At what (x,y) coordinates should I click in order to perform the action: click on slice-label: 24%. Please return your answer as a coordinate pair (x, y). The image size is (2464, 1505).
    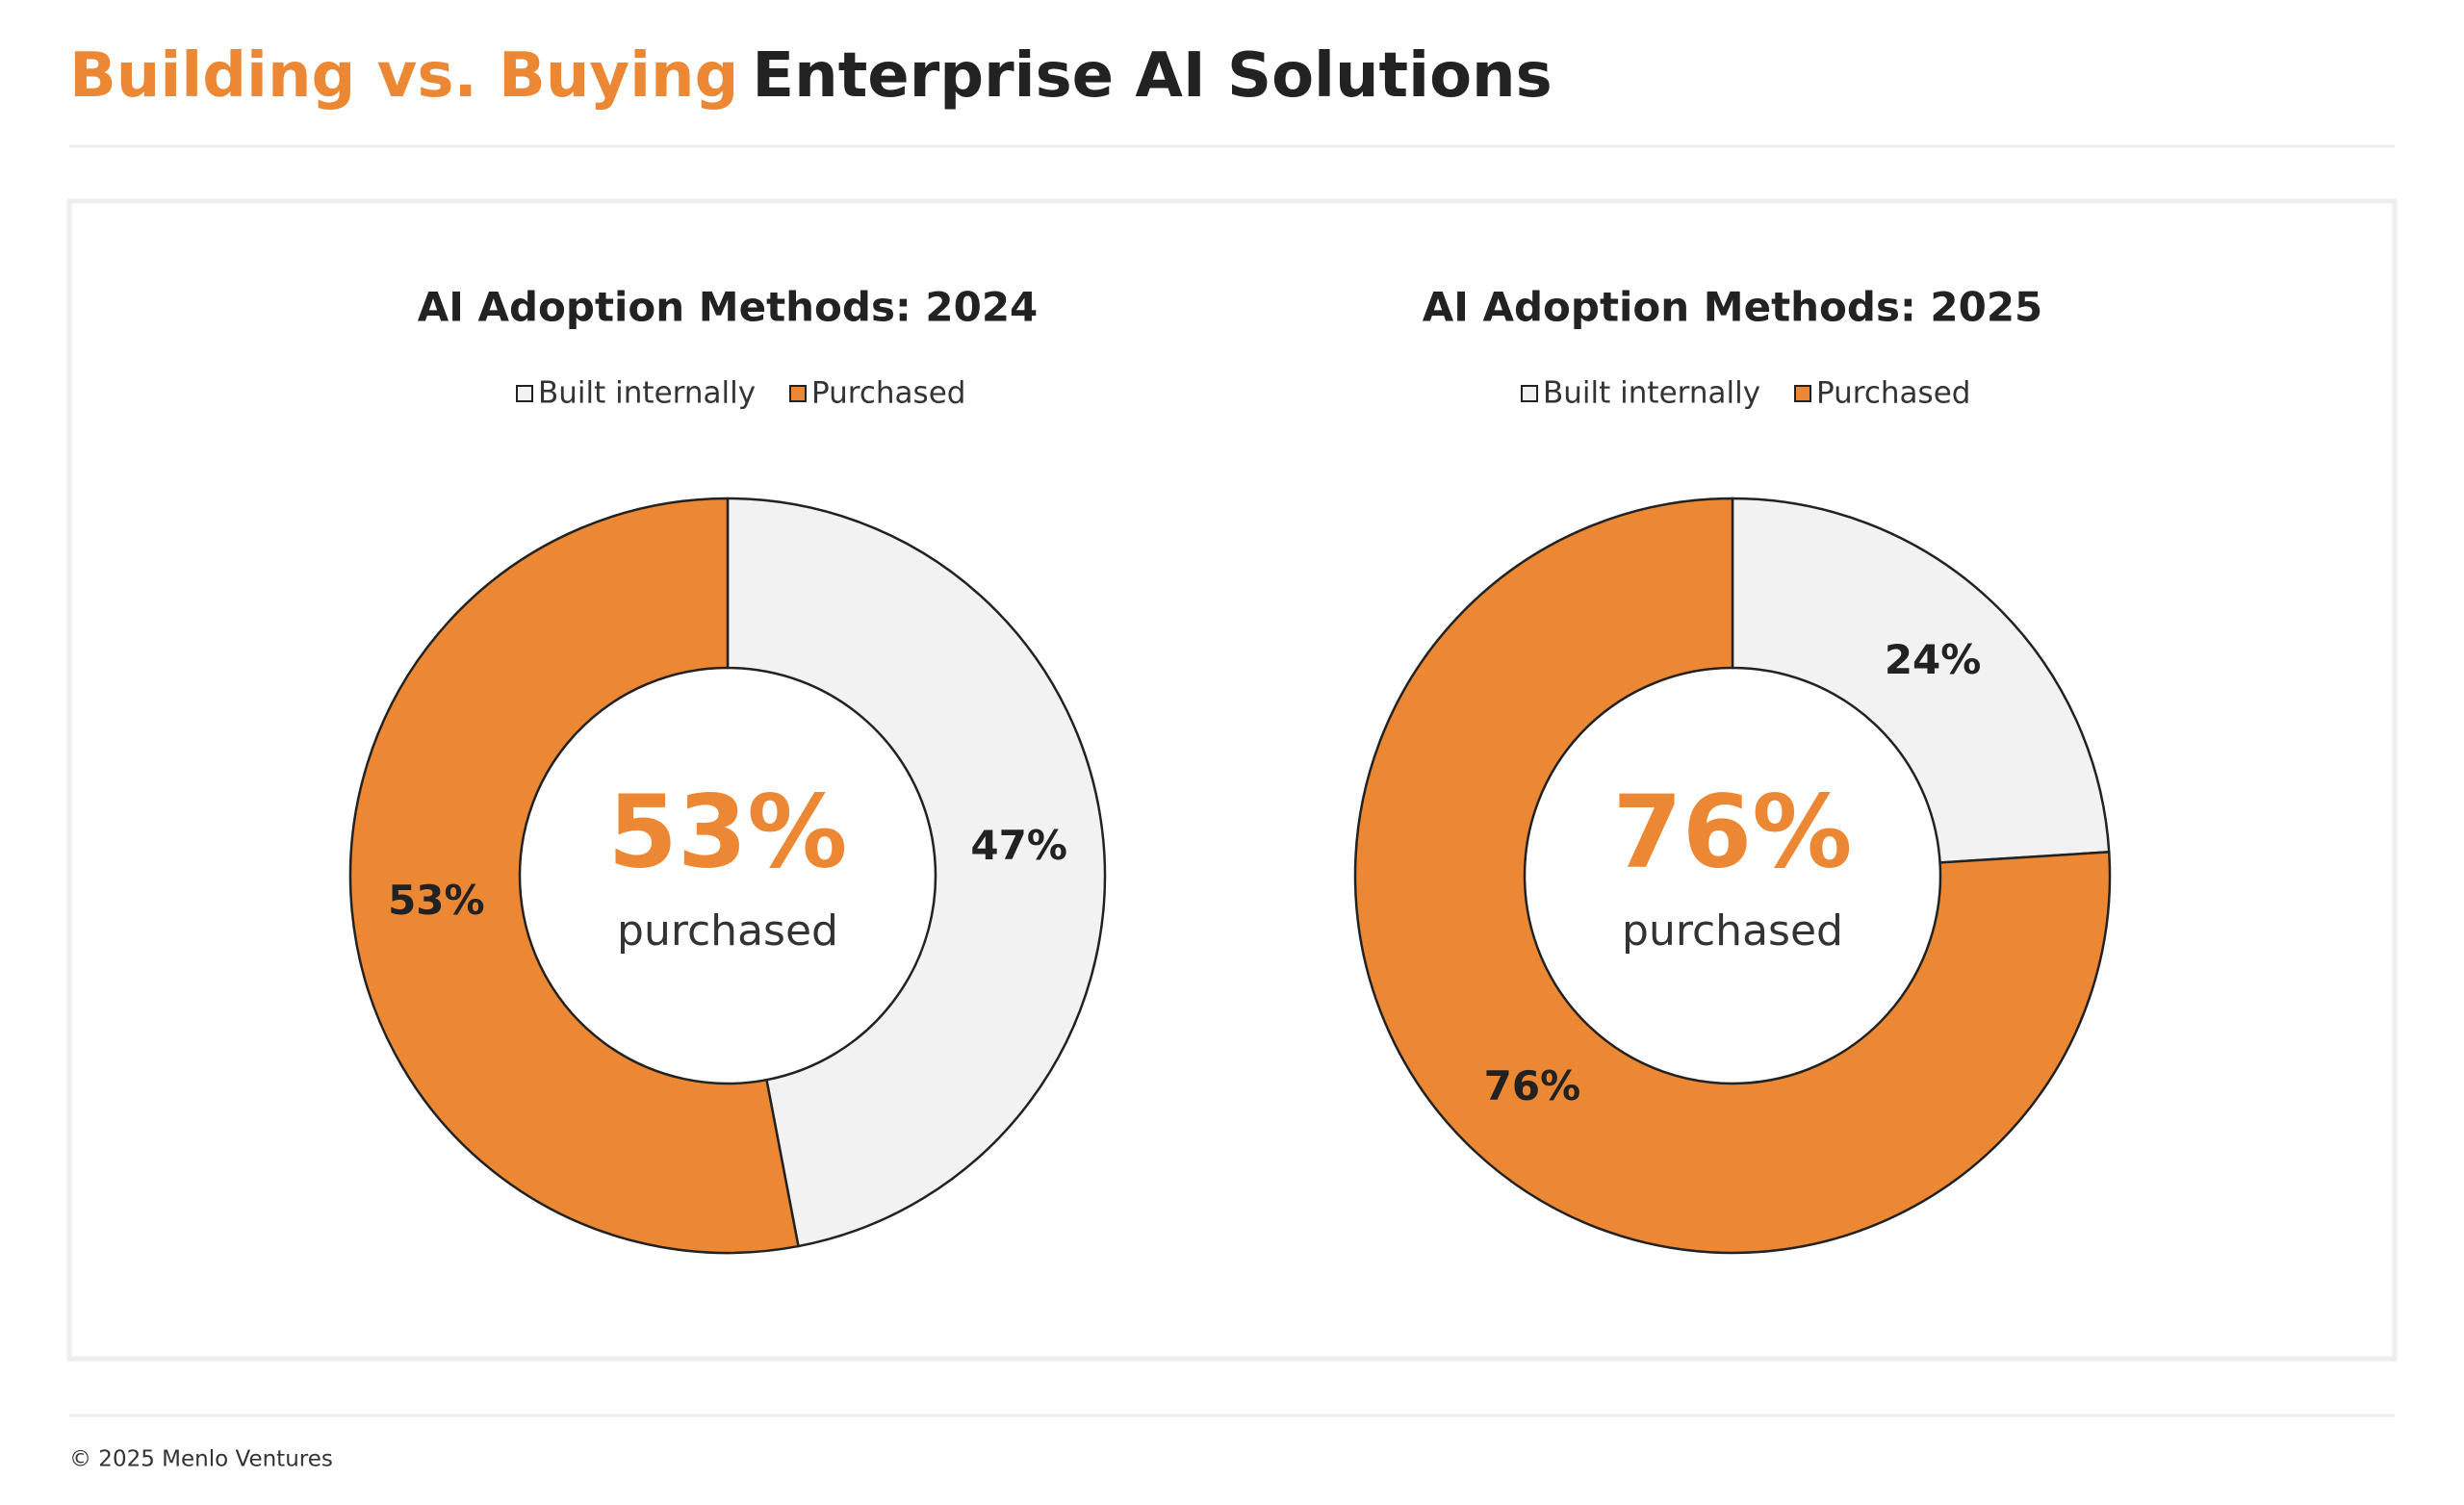
    Looking at the image, I should click on (1933, 660).